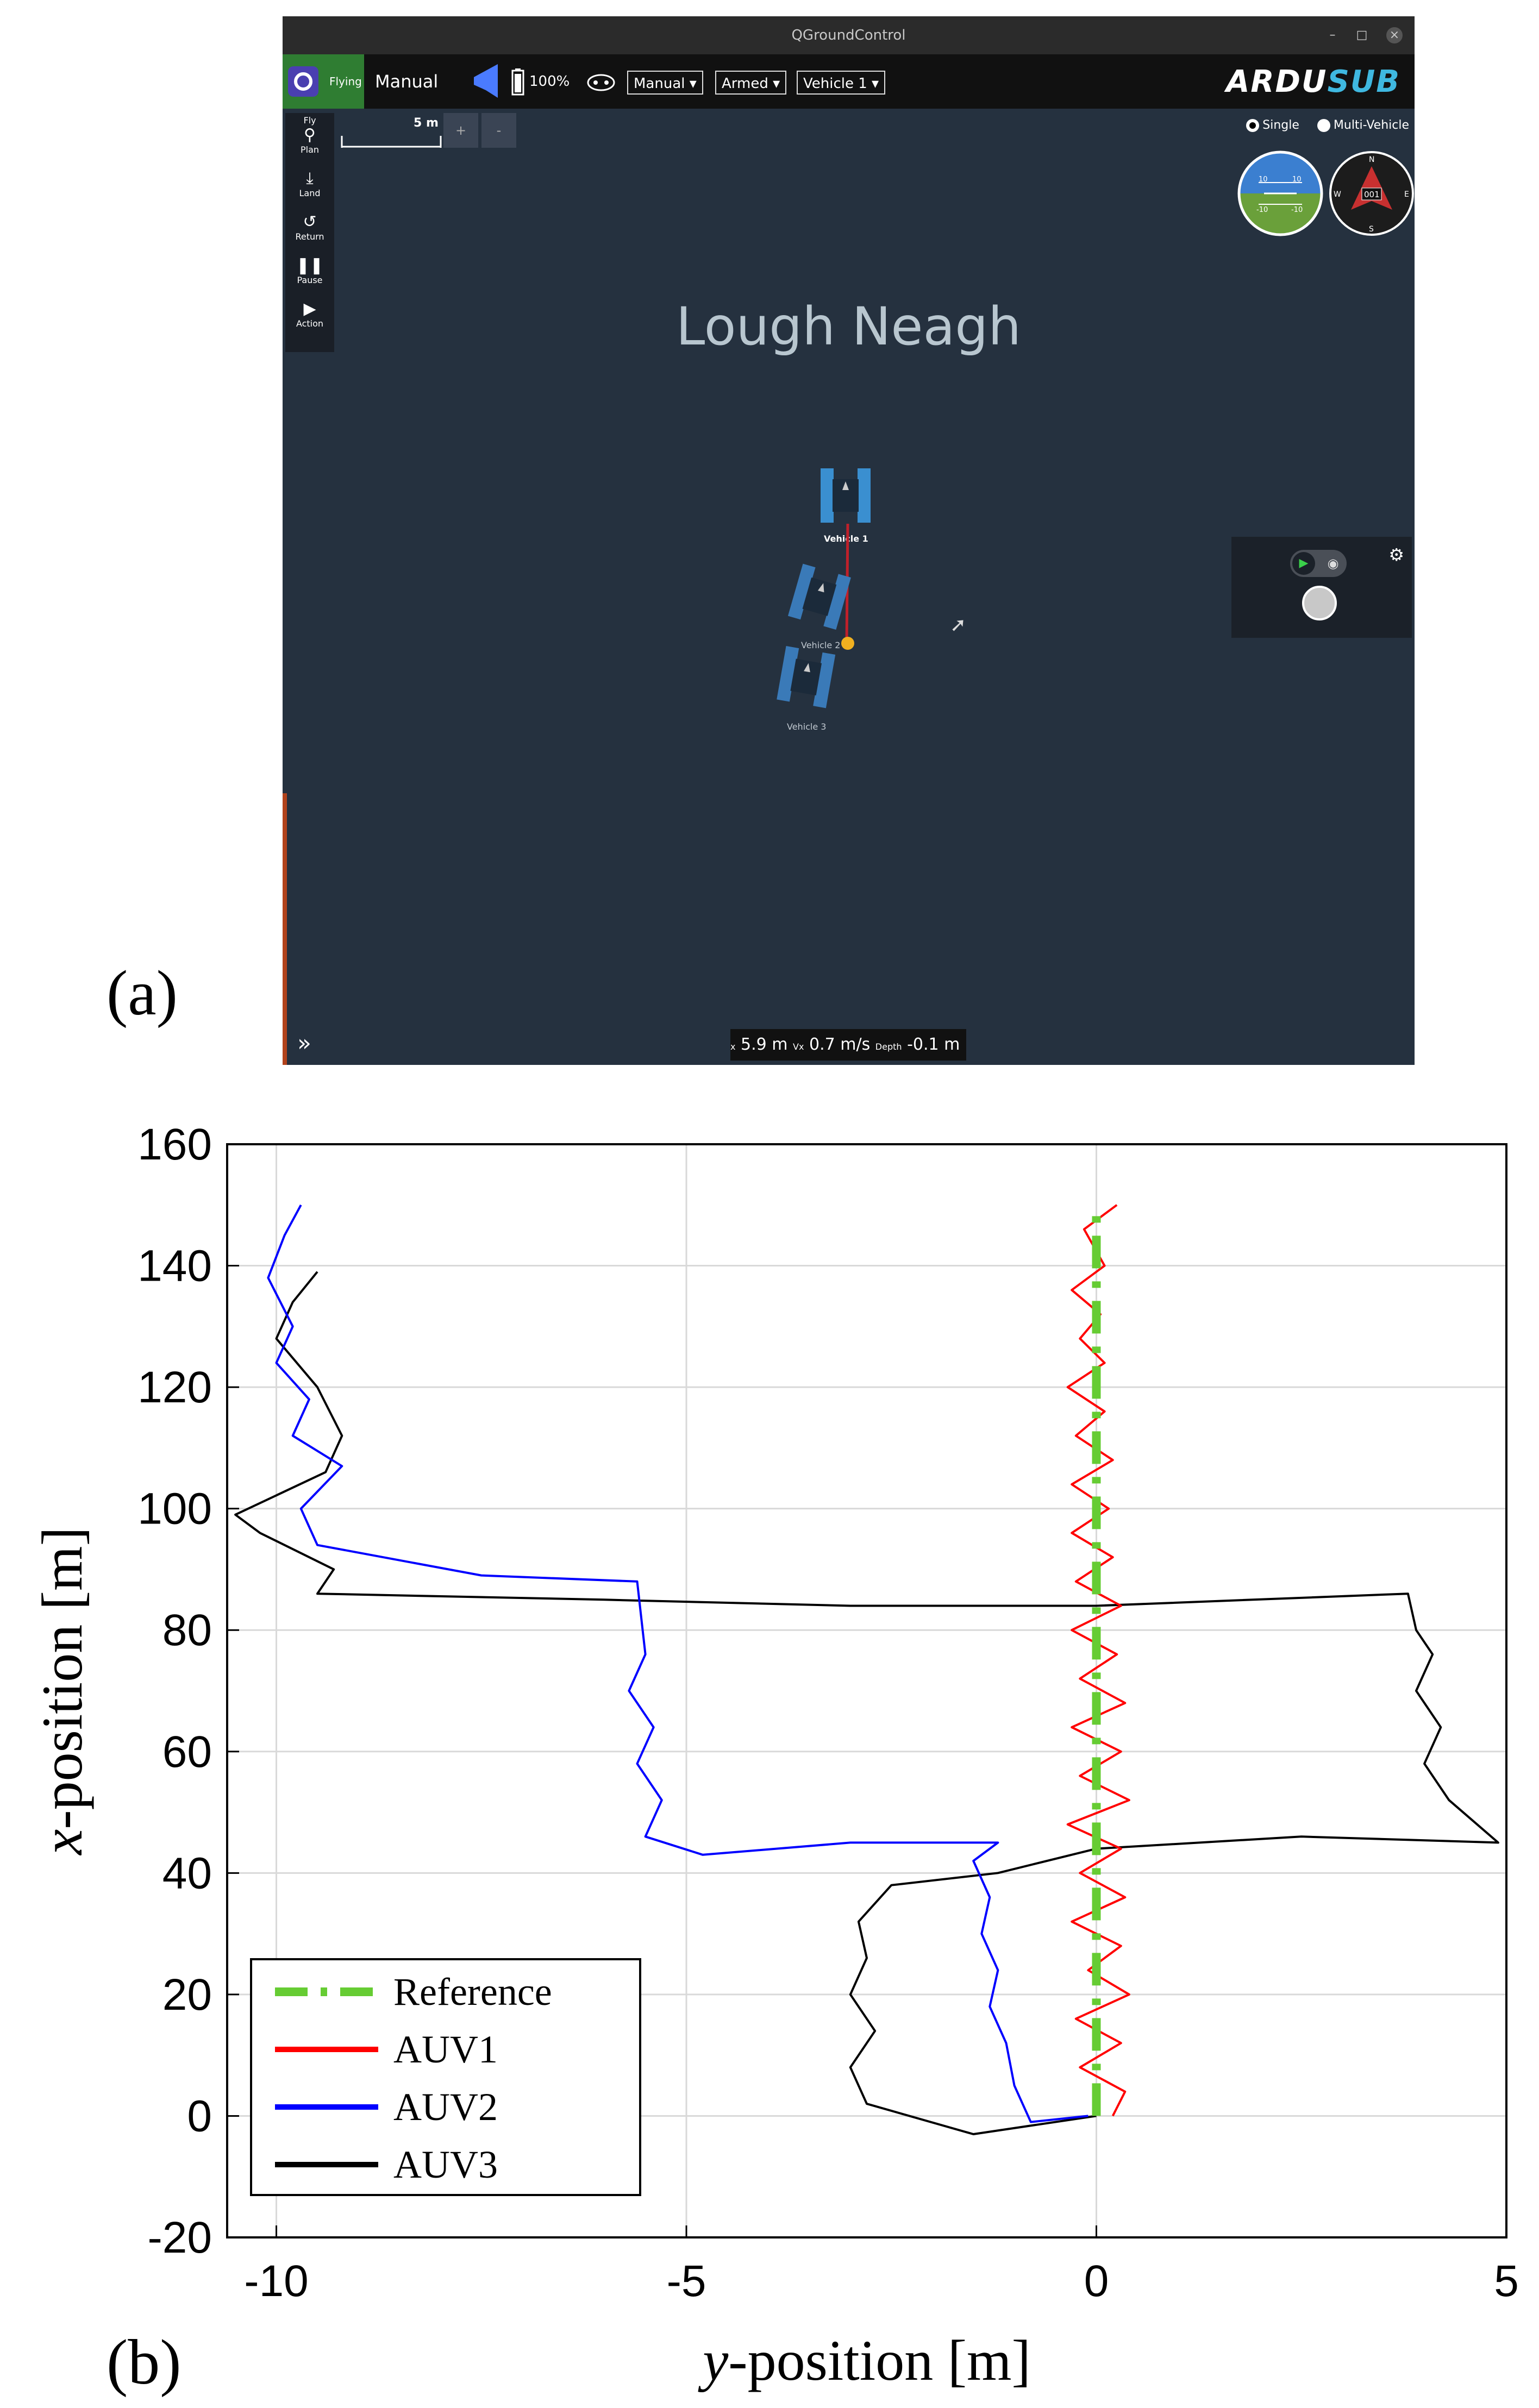 The image size is (1539, 2408). What do you see at coordinates (848, 326) in the screenshot?
I see `map-location-label: Lough Neagh` at bounding box center [848, 326].